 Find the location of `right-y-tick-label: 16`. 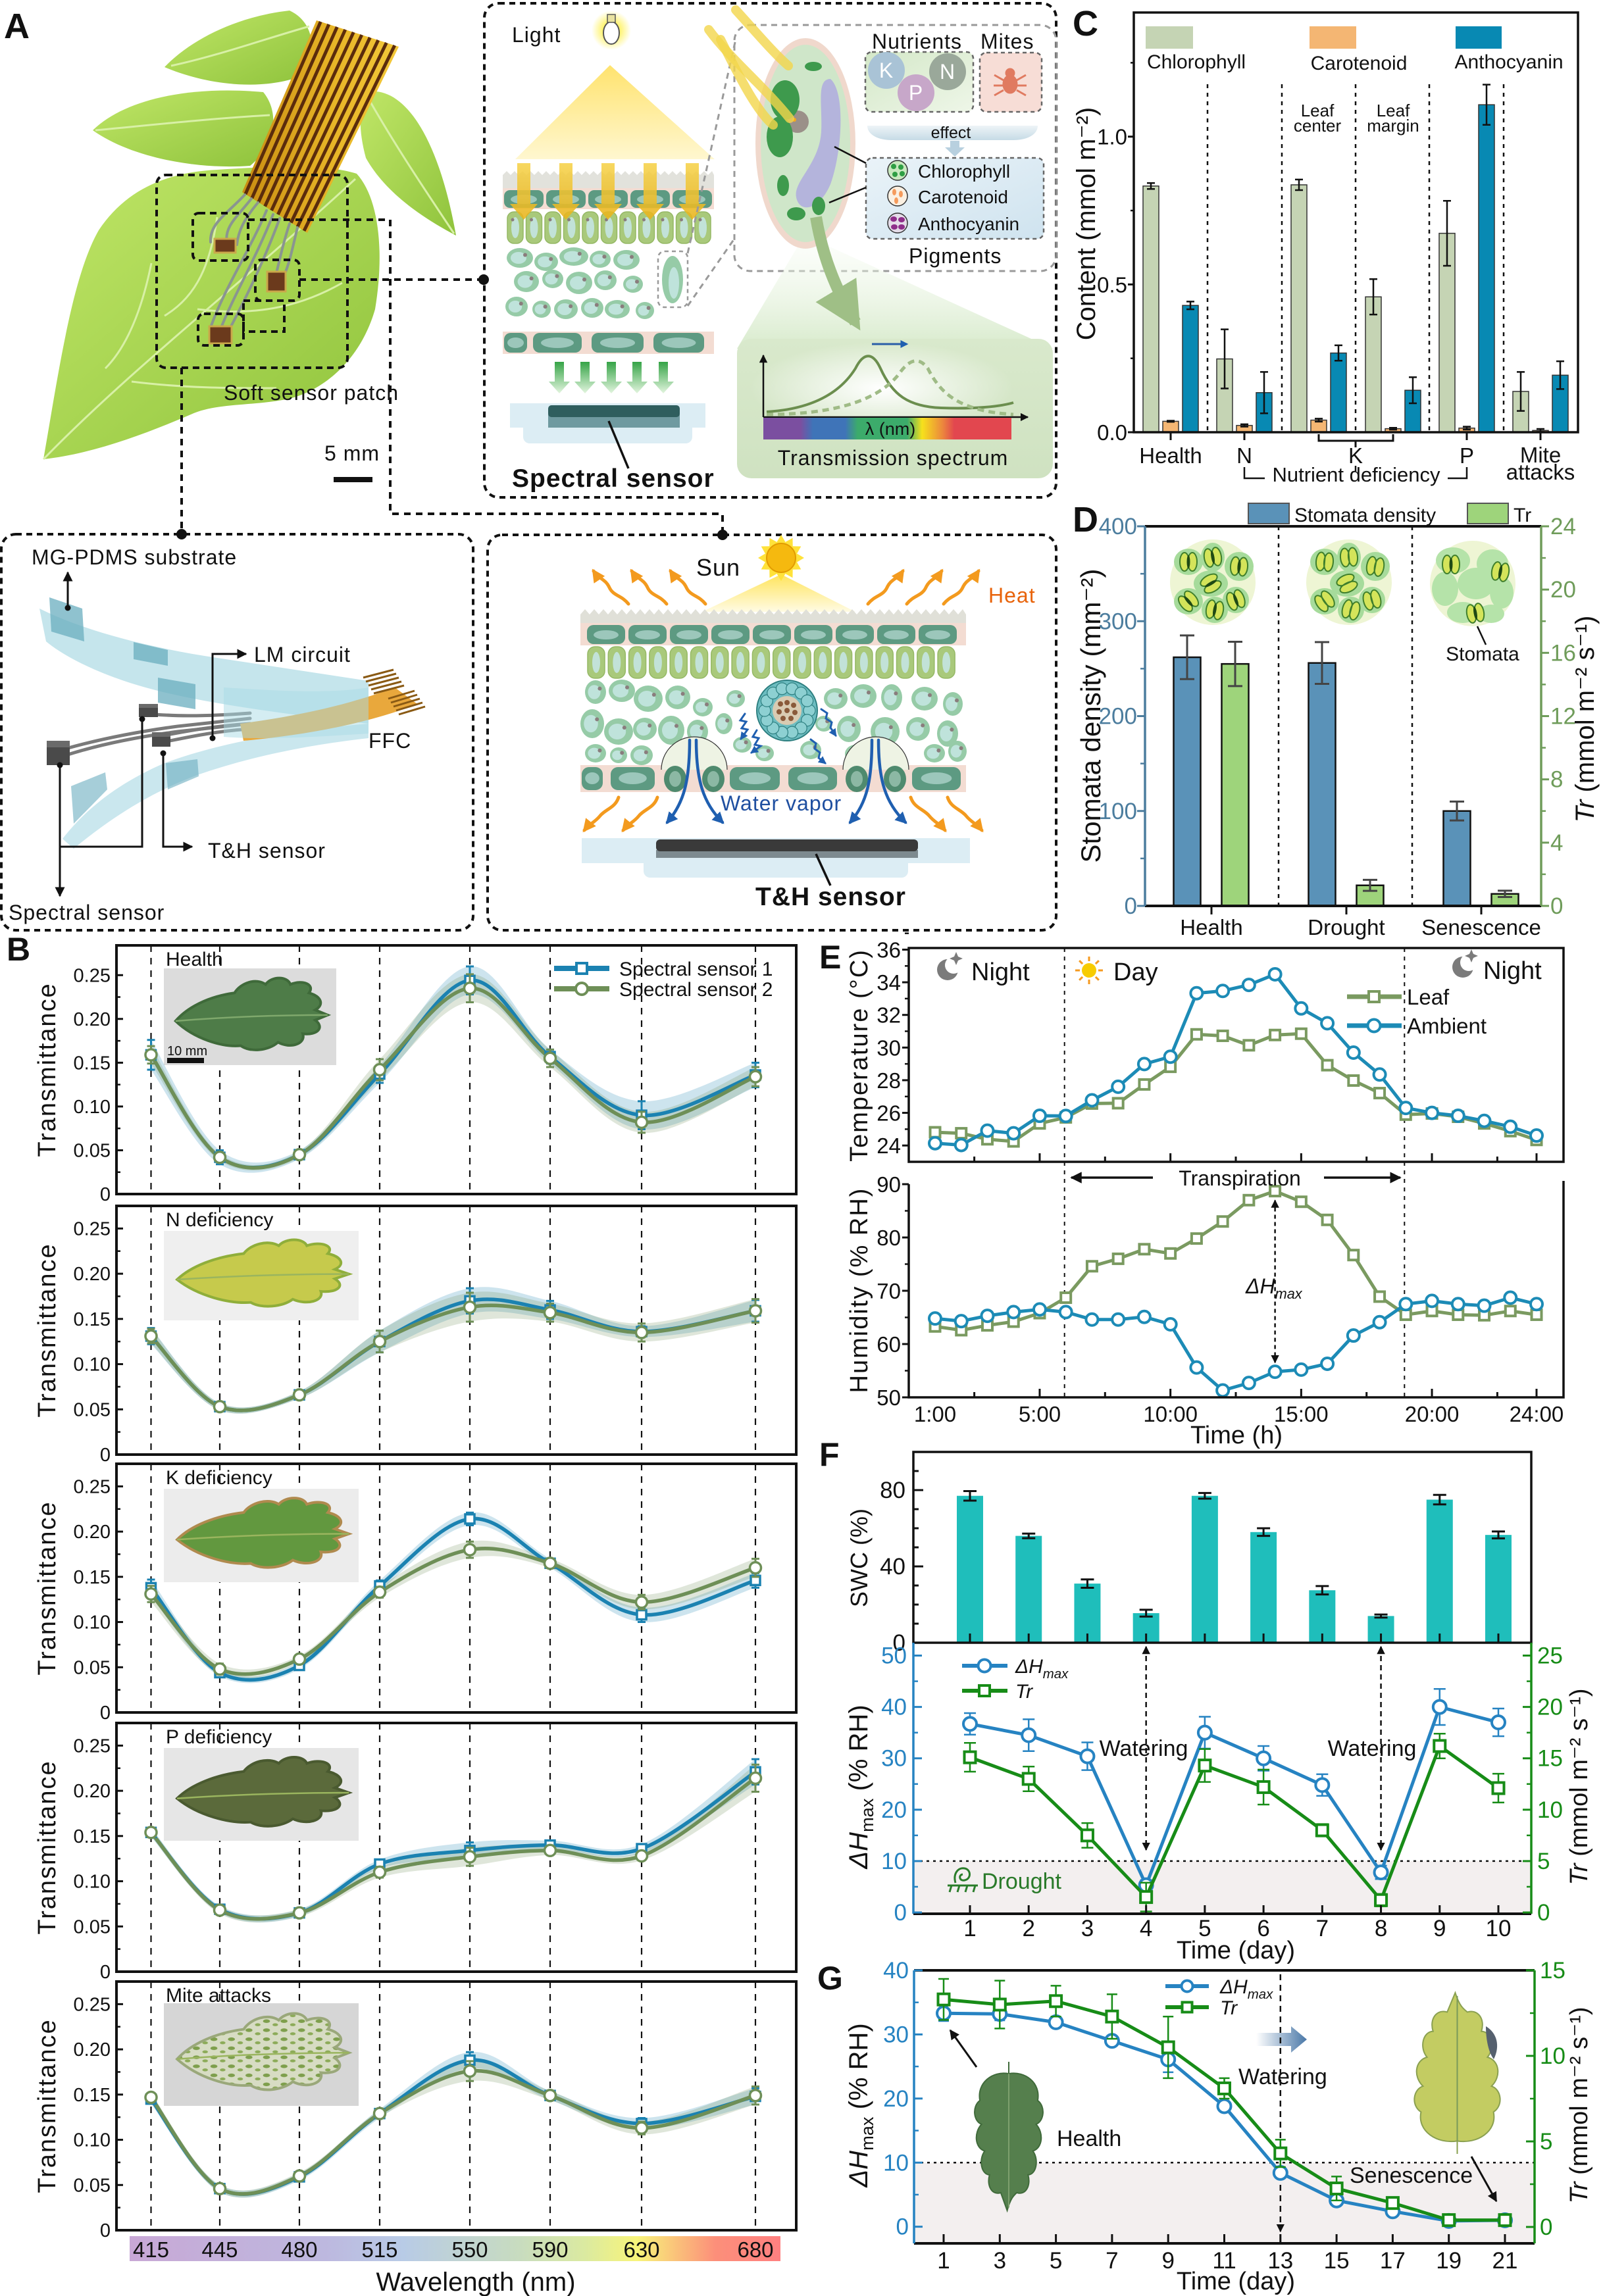

right-y-tick-label: 16 is located at coordinates (1563, 653).